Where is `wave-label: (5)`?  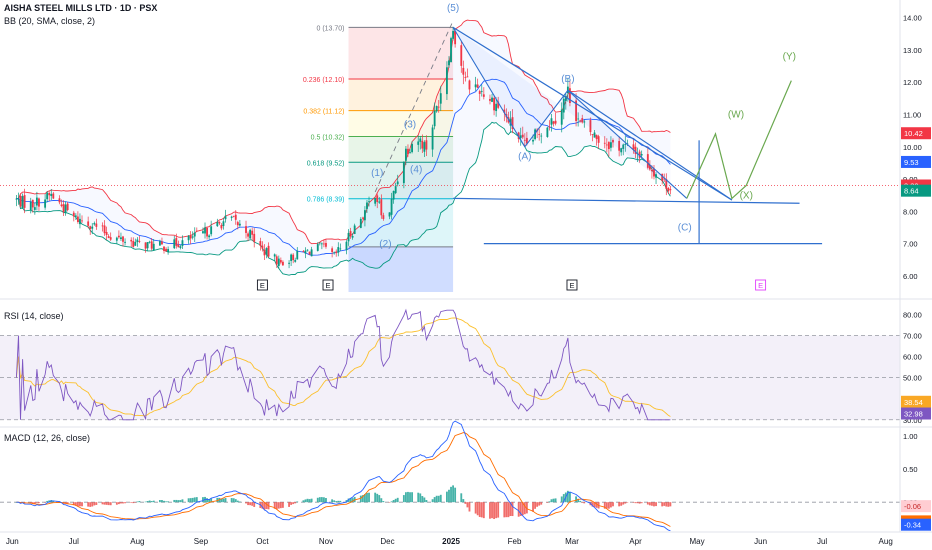 wave-label: (5) is located at coordinates (453, 8).